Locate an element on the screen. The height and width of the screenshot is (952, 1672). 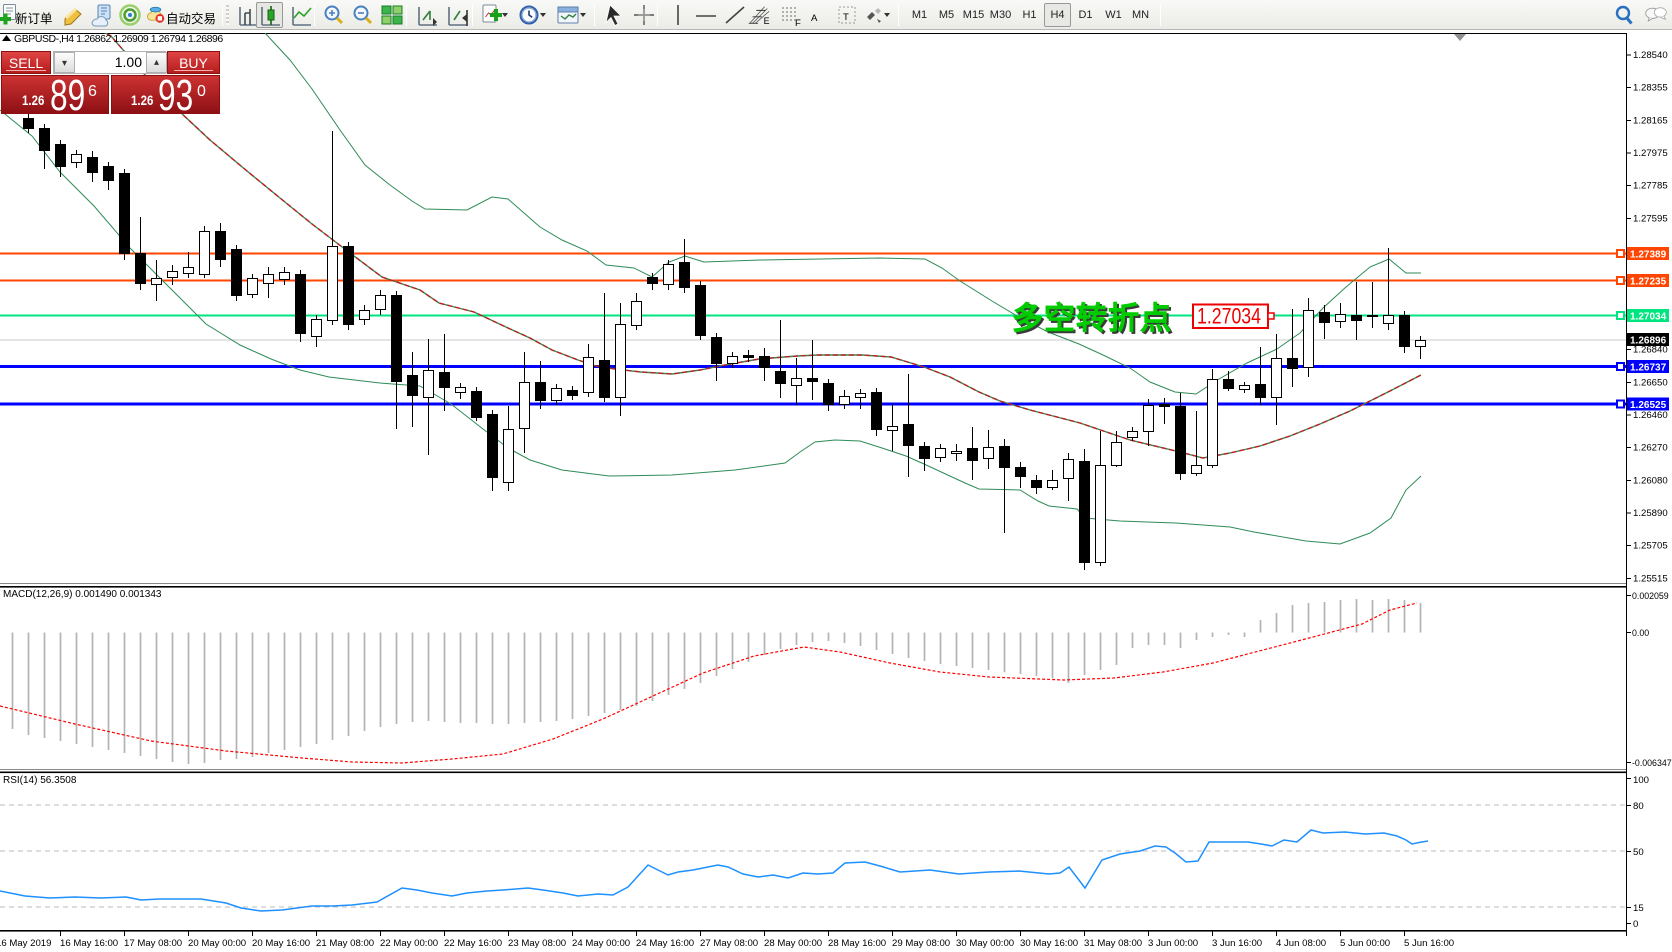
svg-text: 1.26896 is located at coordinates (1648, 341).